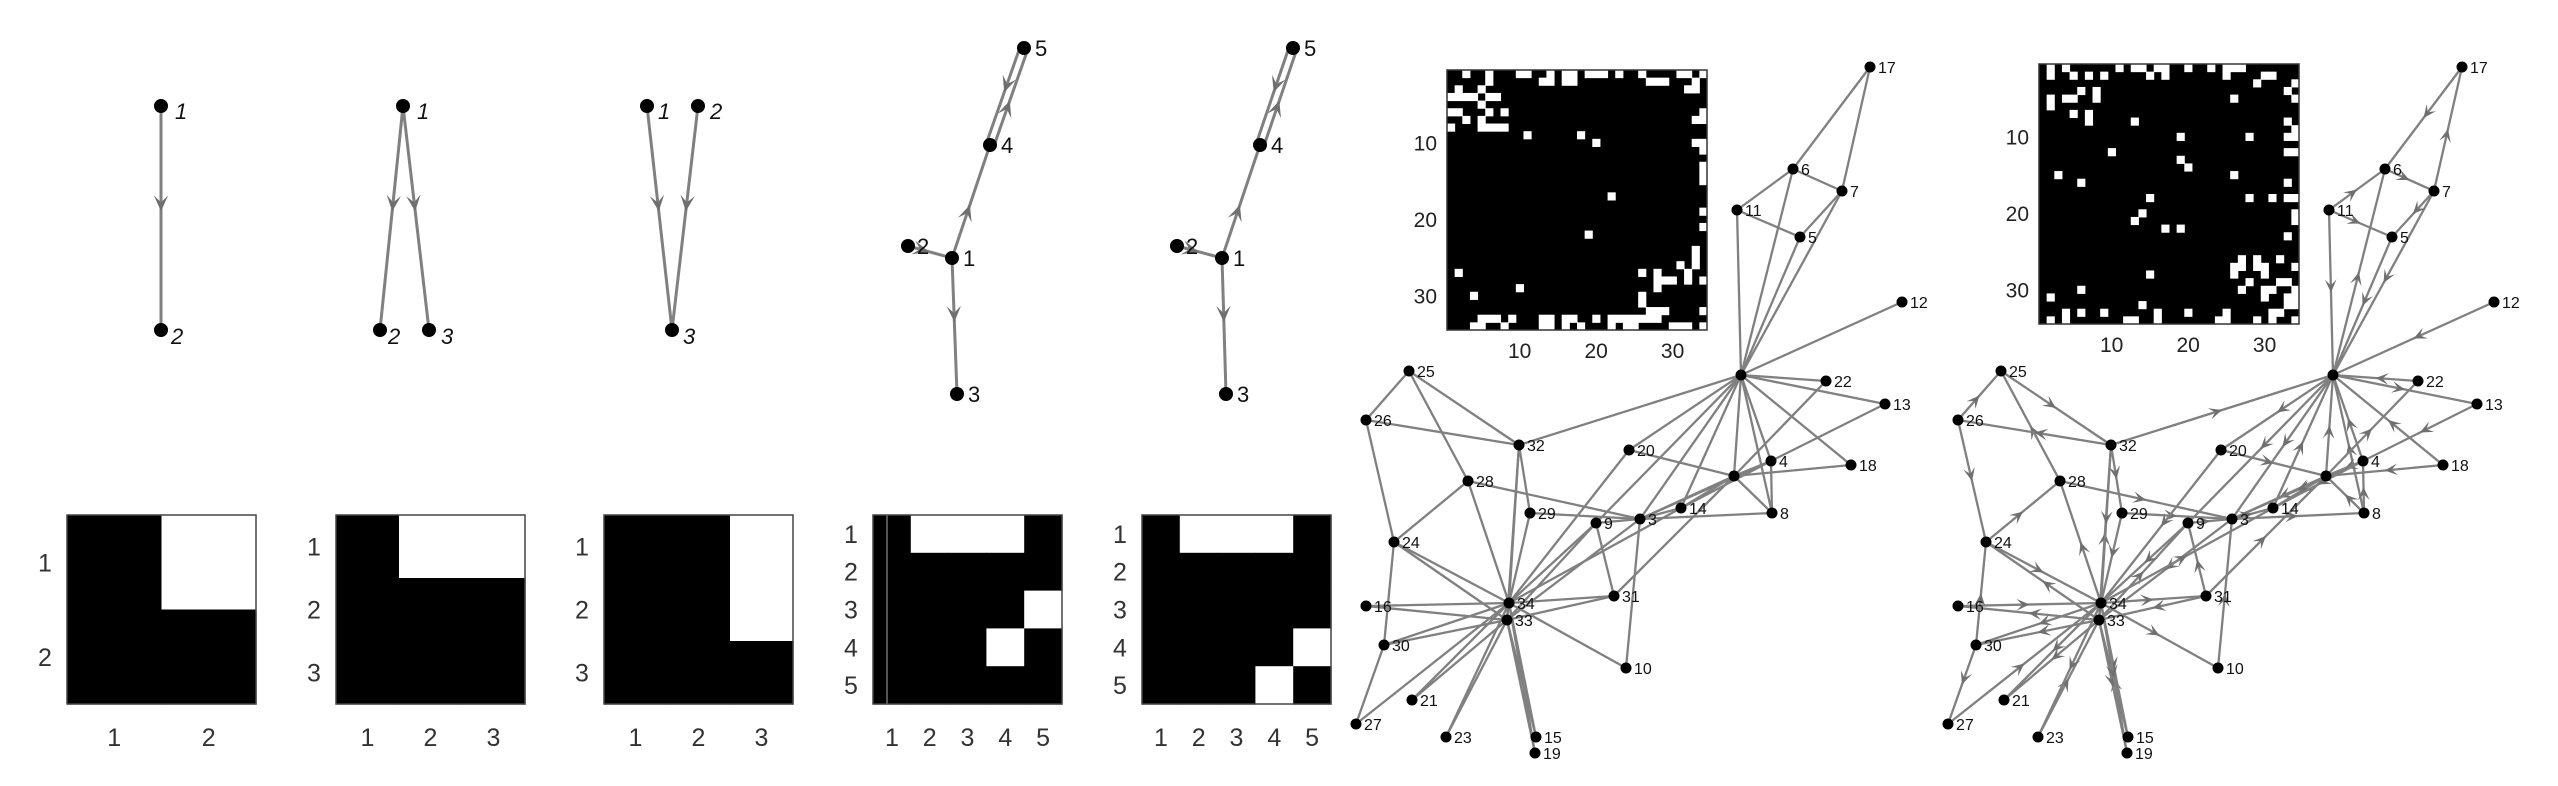 The width and height of the screenshot is (2558, 786). I want to click on column-tick: 4, so click(1274, 738).